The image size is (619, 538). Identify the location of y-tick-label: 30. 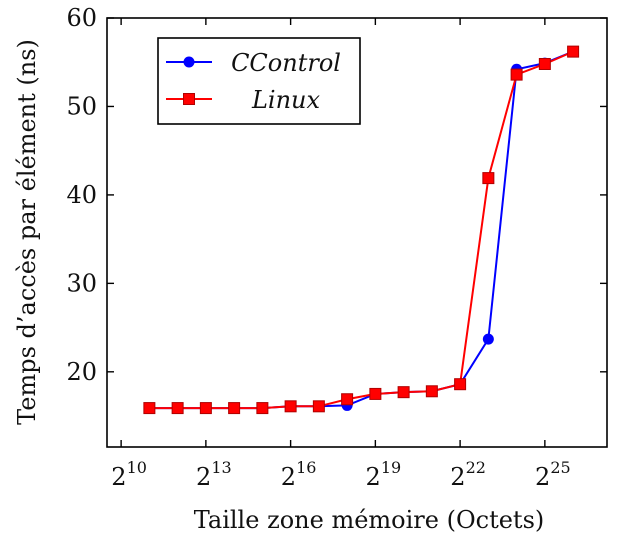
(81, 283).